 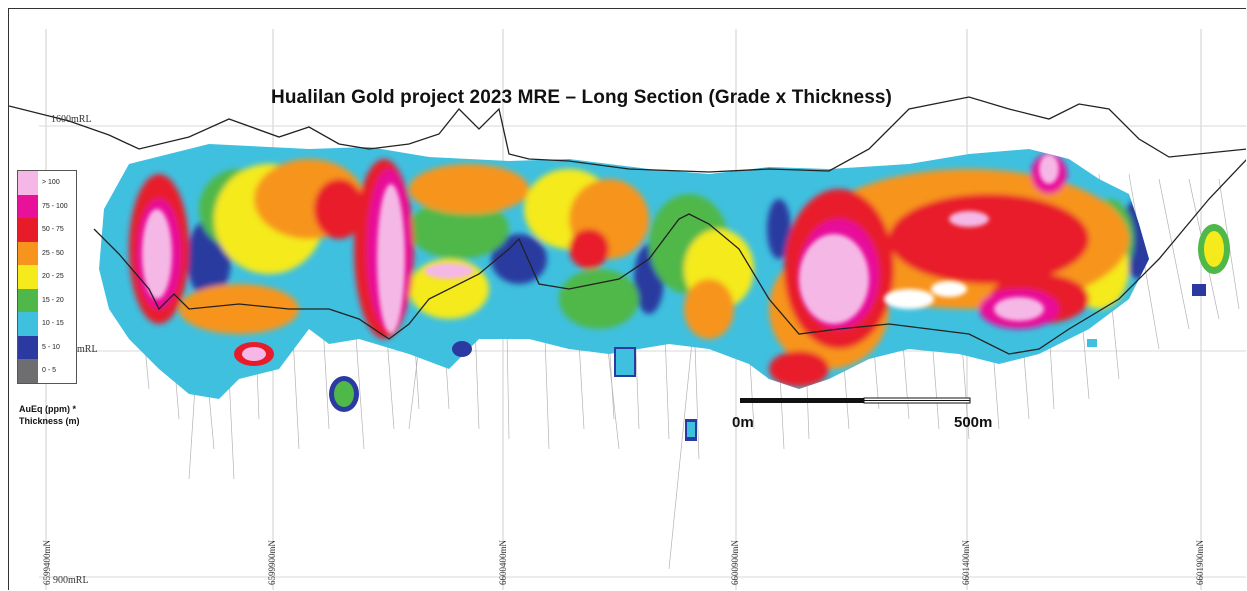 What do you see at coordinates (53, 277) in the screenshot?
I see `legend-label: 20 - 25` at bounding box center [53, 277].